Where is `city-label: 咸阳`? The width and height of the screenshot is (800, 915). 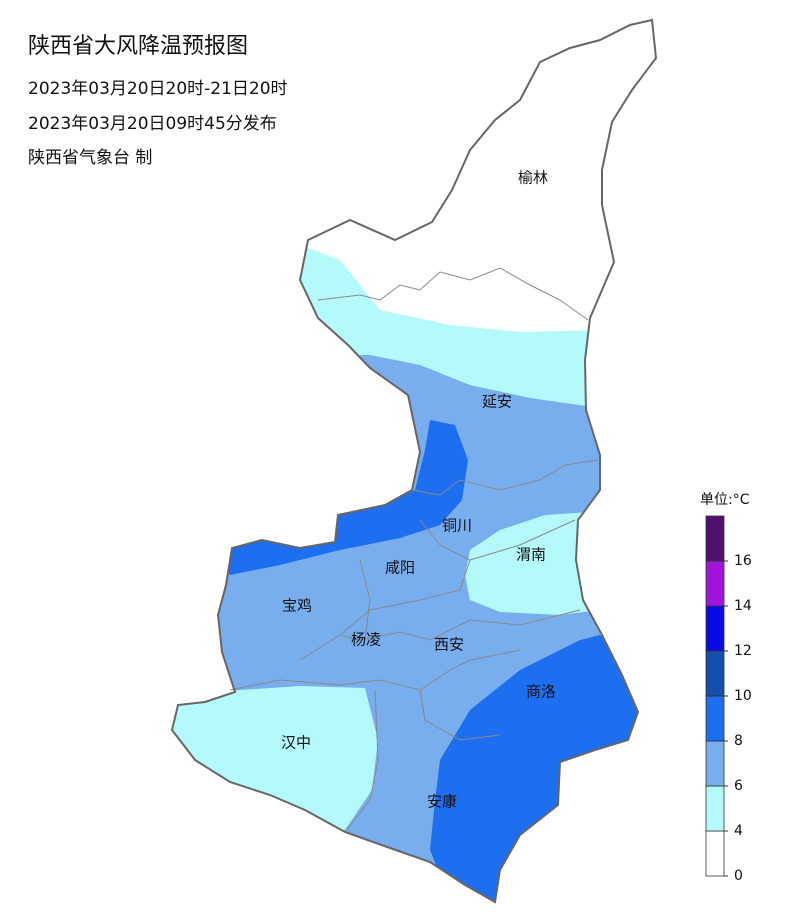
city-label: 咸阳 is located at coordinates (400, 568).